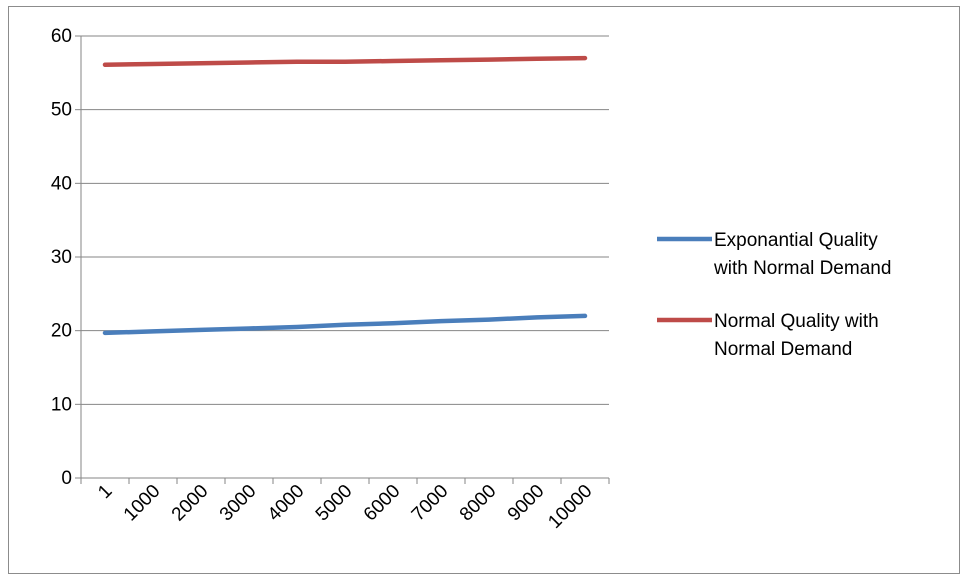 This screenshot has height=578, width=964. What do you see at coordinates (105, 492) in the screenshot?
I see `x-tick-label: 1` at bounding box center [105, 492].